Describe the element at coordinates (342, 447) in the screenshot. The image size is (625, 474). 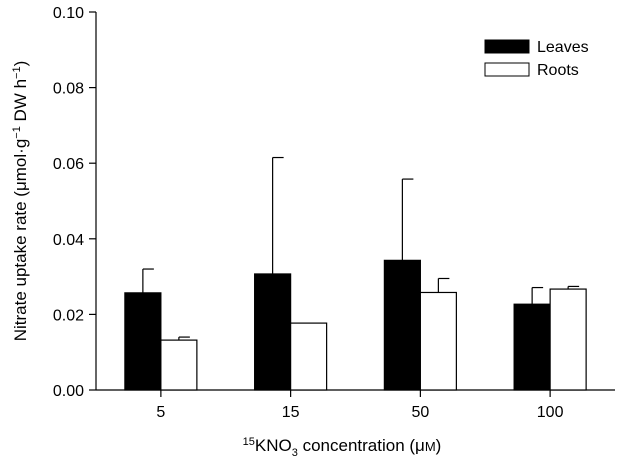
I see `x-axis-label: 15KNO3 concentration (μM)` at that location.